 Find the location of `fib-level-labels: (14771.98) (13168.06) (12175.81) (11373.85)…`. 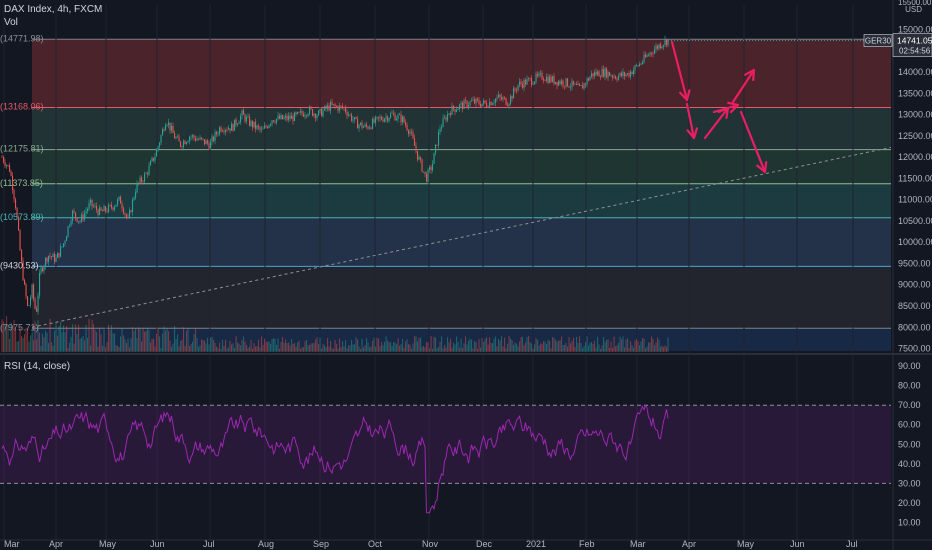

fib-level-labels: (14771.98) (13168.06) (12175.81) (11373.85)… is located at coordinates (22, 182).